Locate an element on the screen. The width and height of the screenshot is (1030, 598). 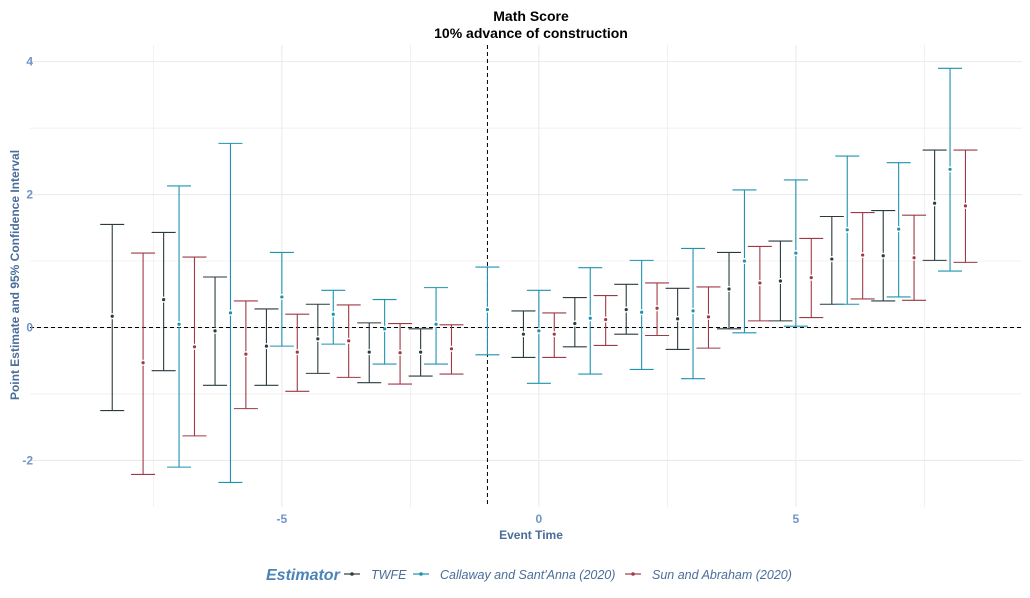
legend-label: Callaway and Sant'Anna (2020) is located at coordinates (527, 575).